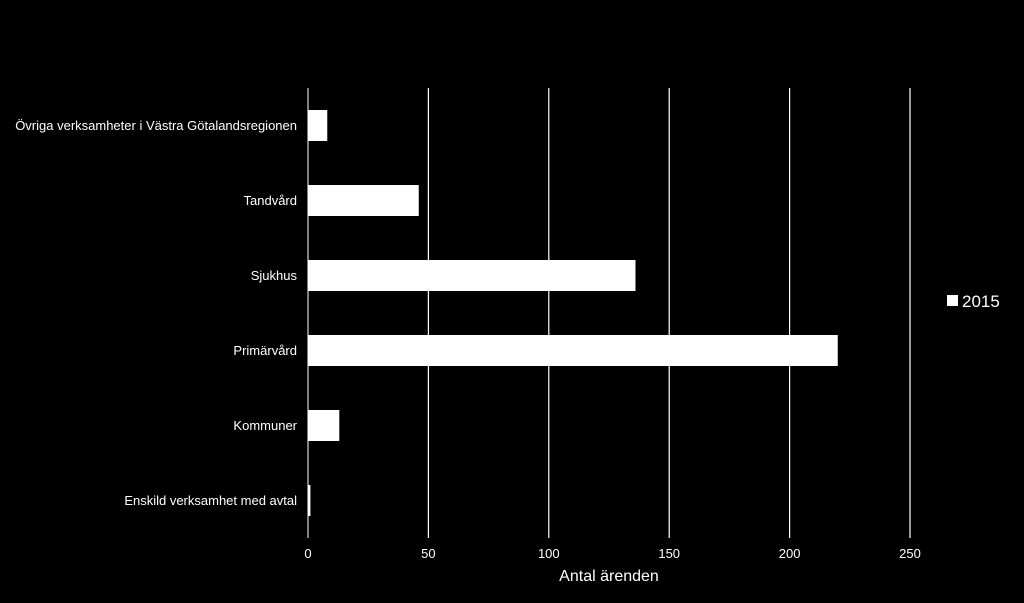  Describe the element at coordinates (265, 350) in the screenshot. I see `category-label: Primärvård` at that location.